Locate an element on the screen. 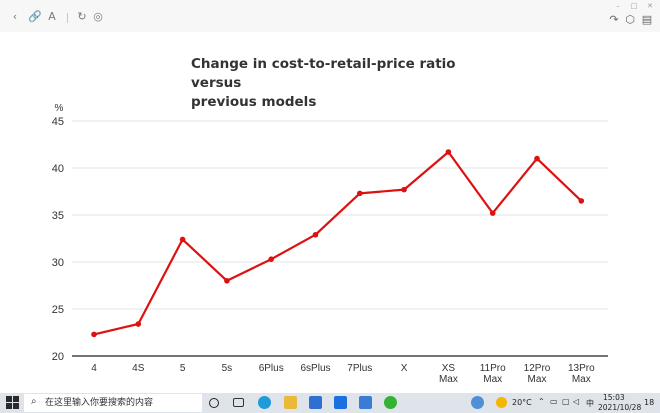 The height and width of the screenshot is (413, 660). link-icon: 🔗 is located at coordinates (35, 16).